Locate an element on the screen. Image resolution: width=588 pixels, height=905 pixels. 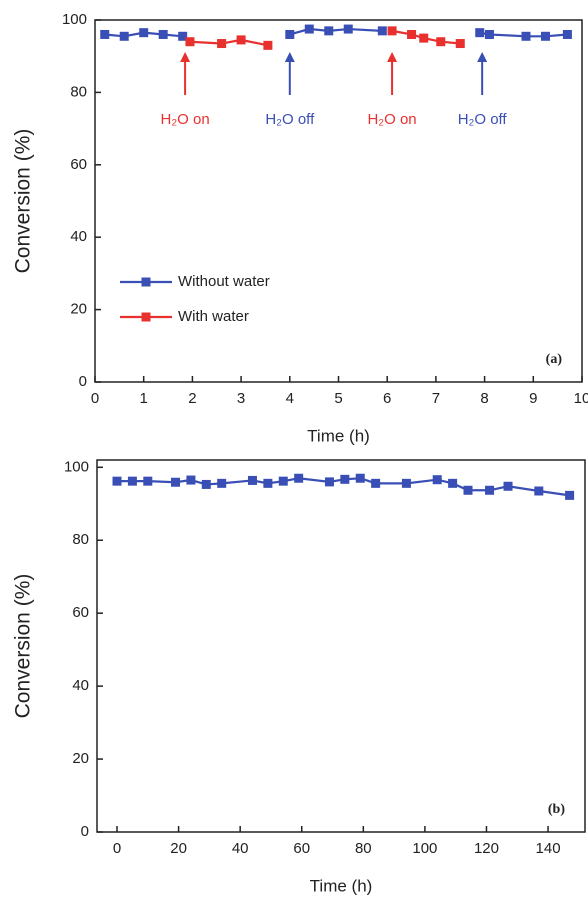
x-tick-label: 100 is located at coordinates (424, 848).